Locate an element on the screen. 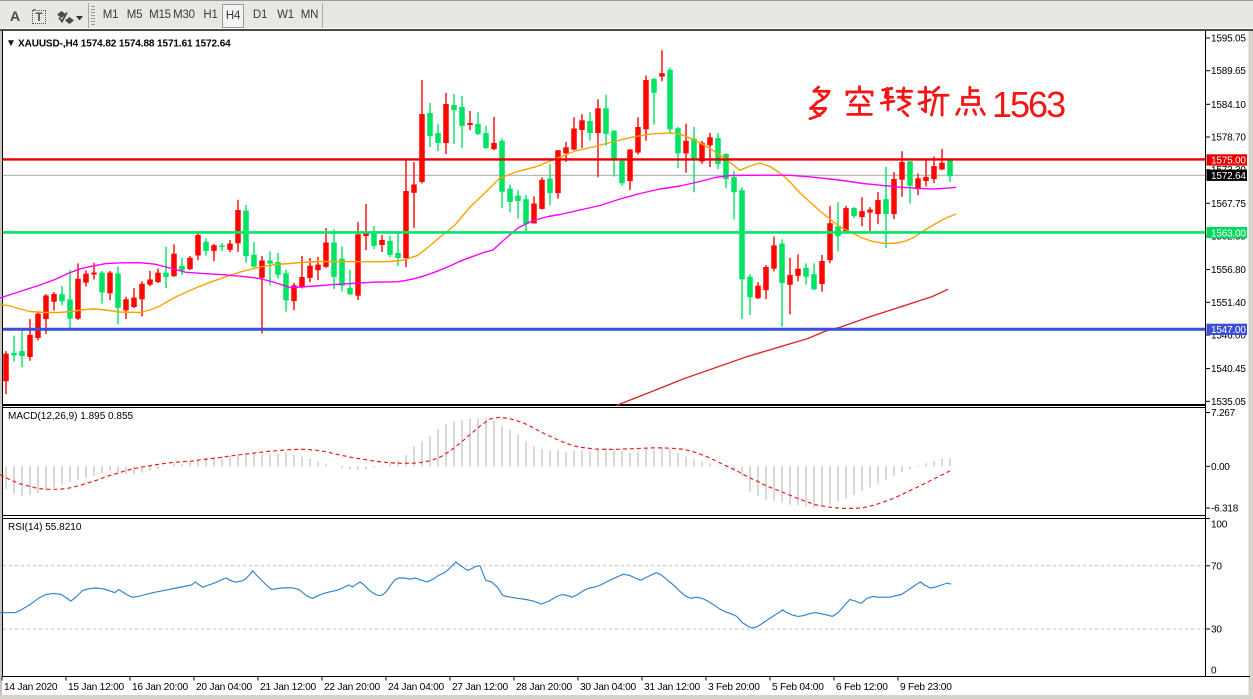 The height and width of the screenshot is (699, 1253). svg-text: 21 Jan 12:00 is located at coordinates (288, 687).